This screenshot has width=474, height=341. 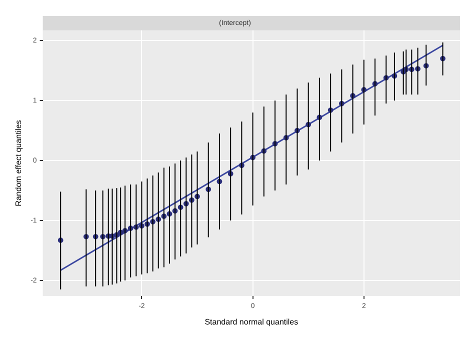 What do you see at coordinates (19, 163) in the screenshot?
I see `y-axis-title: Random effect quantiles` at bounding box center [19, 163].